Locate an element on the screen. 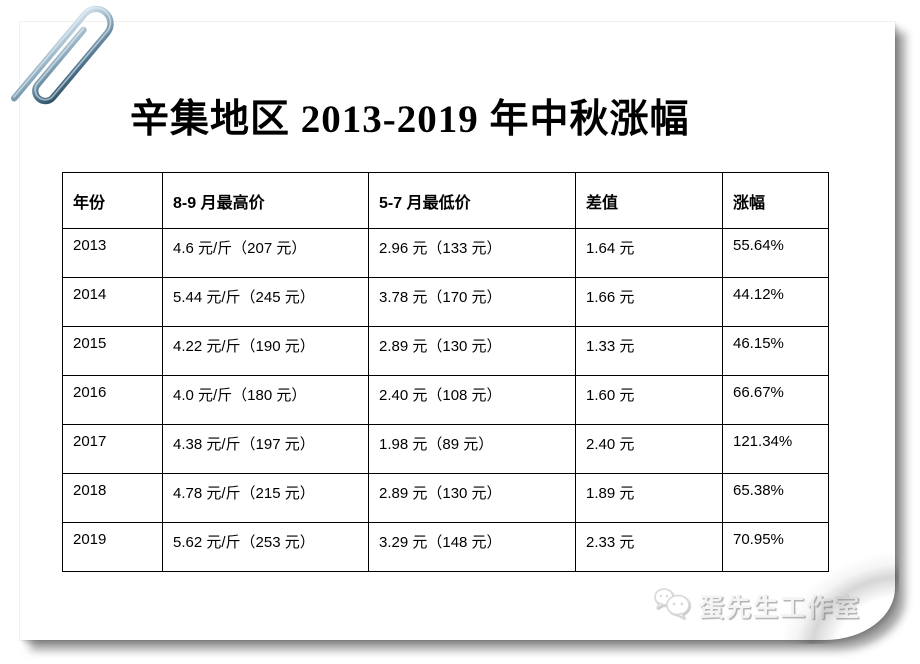 Image resolution: width=920 pixels, height=664 pixels. table-header-row: 年份 8-9 月最高价 5-7 月最低价 差值 涨幅 is located at coordinates (445, 200).